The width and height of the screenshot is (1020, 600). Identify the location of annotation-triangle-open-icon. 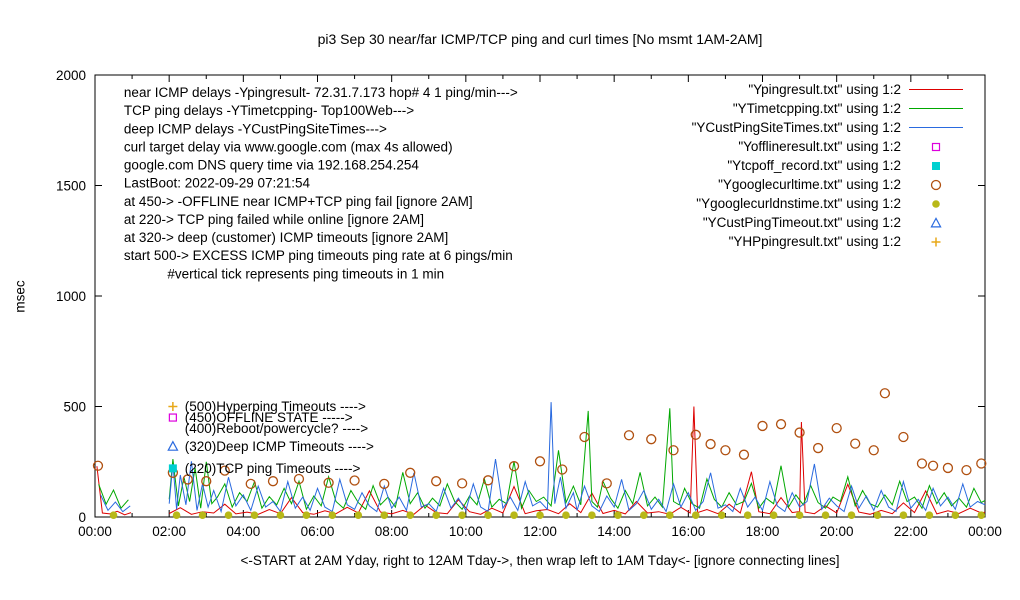
(173, 445).